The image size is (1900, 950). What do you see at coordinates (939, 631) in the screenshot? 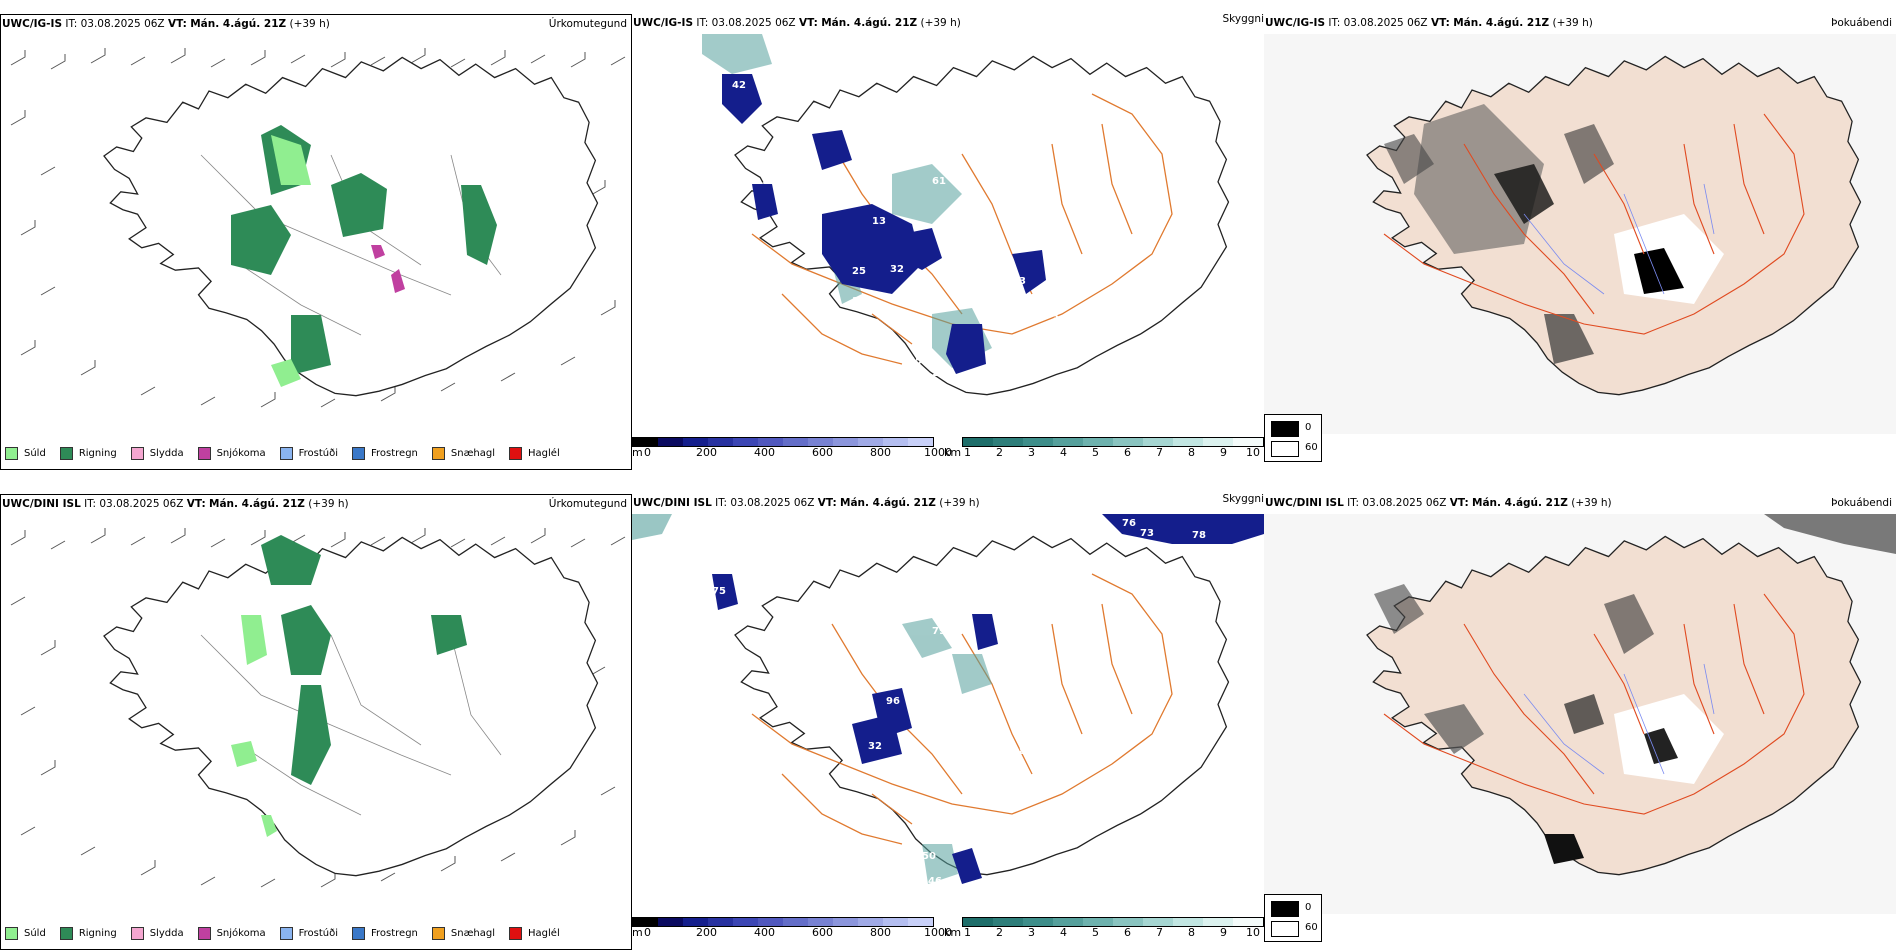
I see `cloud-label: 79` at bounding box center [939, 631].